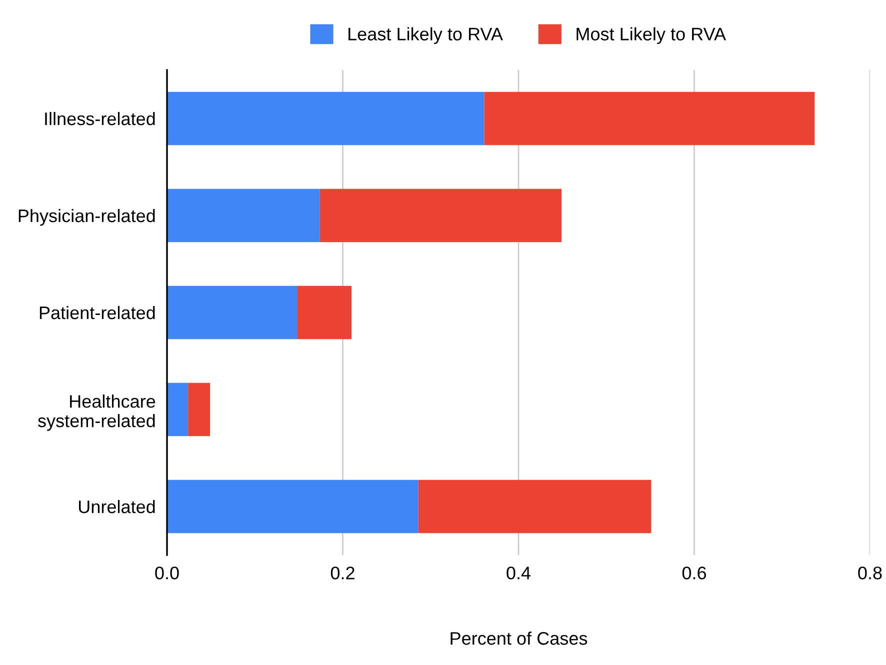 The height and width of the screenshot is (665, 886). Describe the element at coordinates (425, 35) in the screenshot. I see `legend-label: Least Likely to RVA` at that location.